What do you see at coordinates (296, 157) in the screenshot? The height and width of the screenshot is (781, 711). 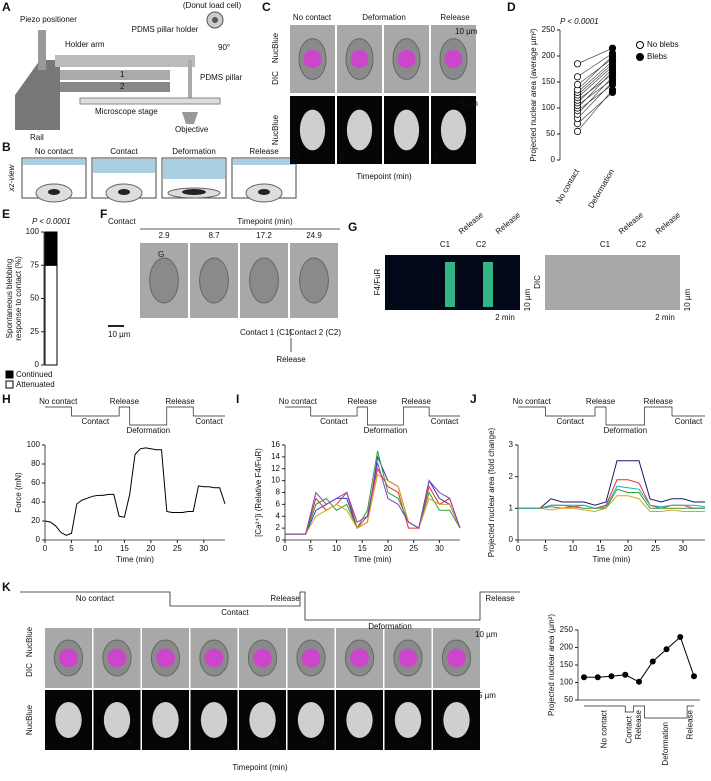 I see `timepoint: 0'` at bounding box center [296, 157].